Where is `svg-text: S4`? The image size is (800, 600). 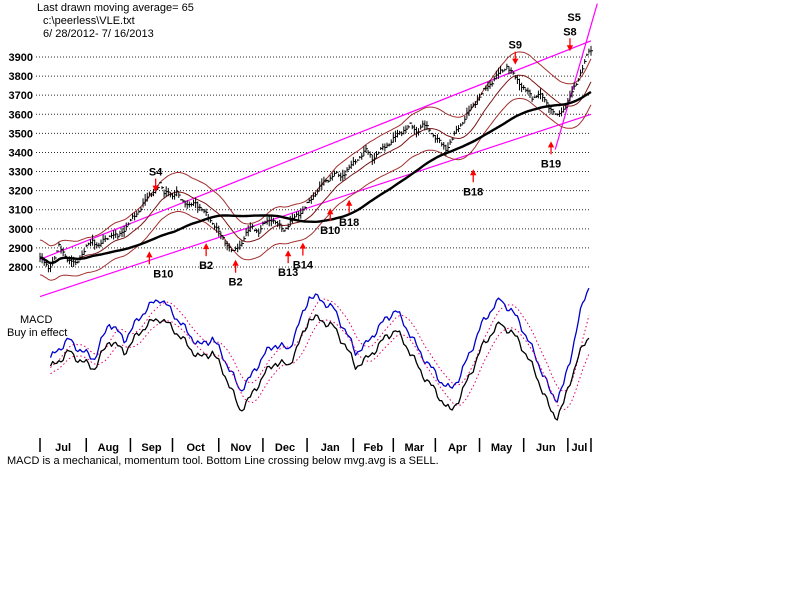 svg-text: S4 is located at coordinates (156, 173).